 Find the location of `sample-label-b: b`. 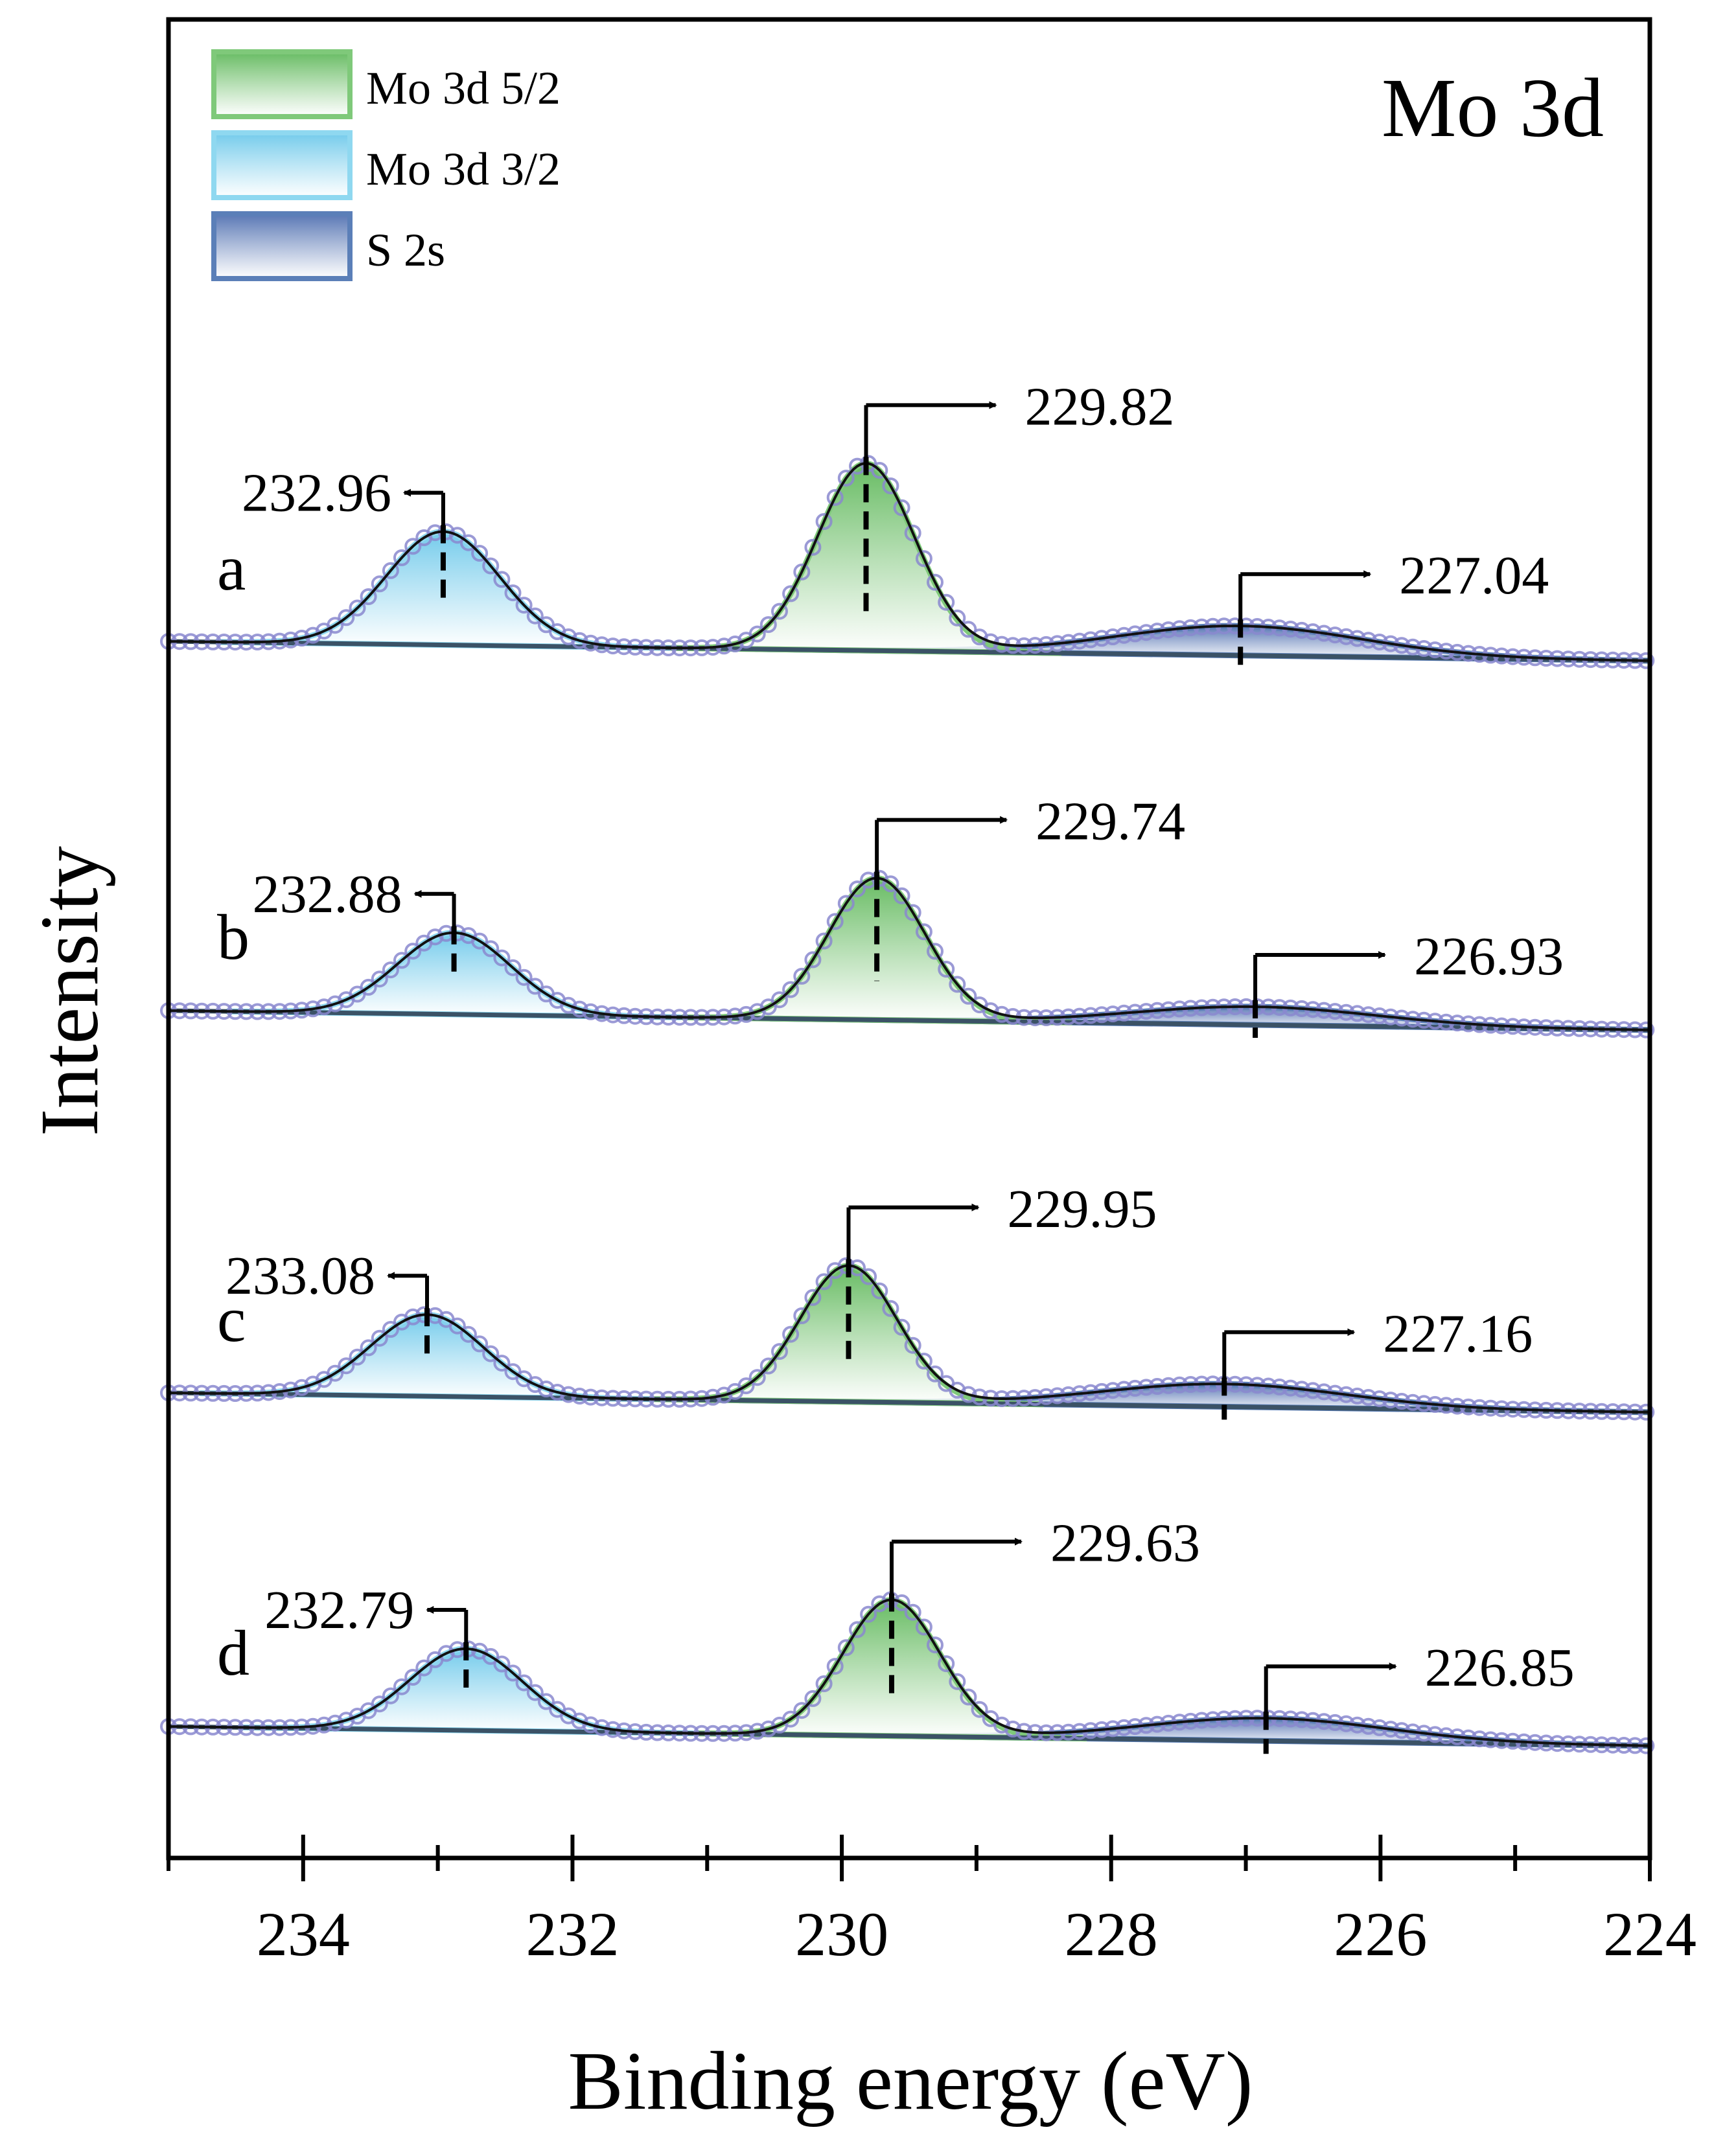

sample-label-b: b is located at coordinates (233, 937).